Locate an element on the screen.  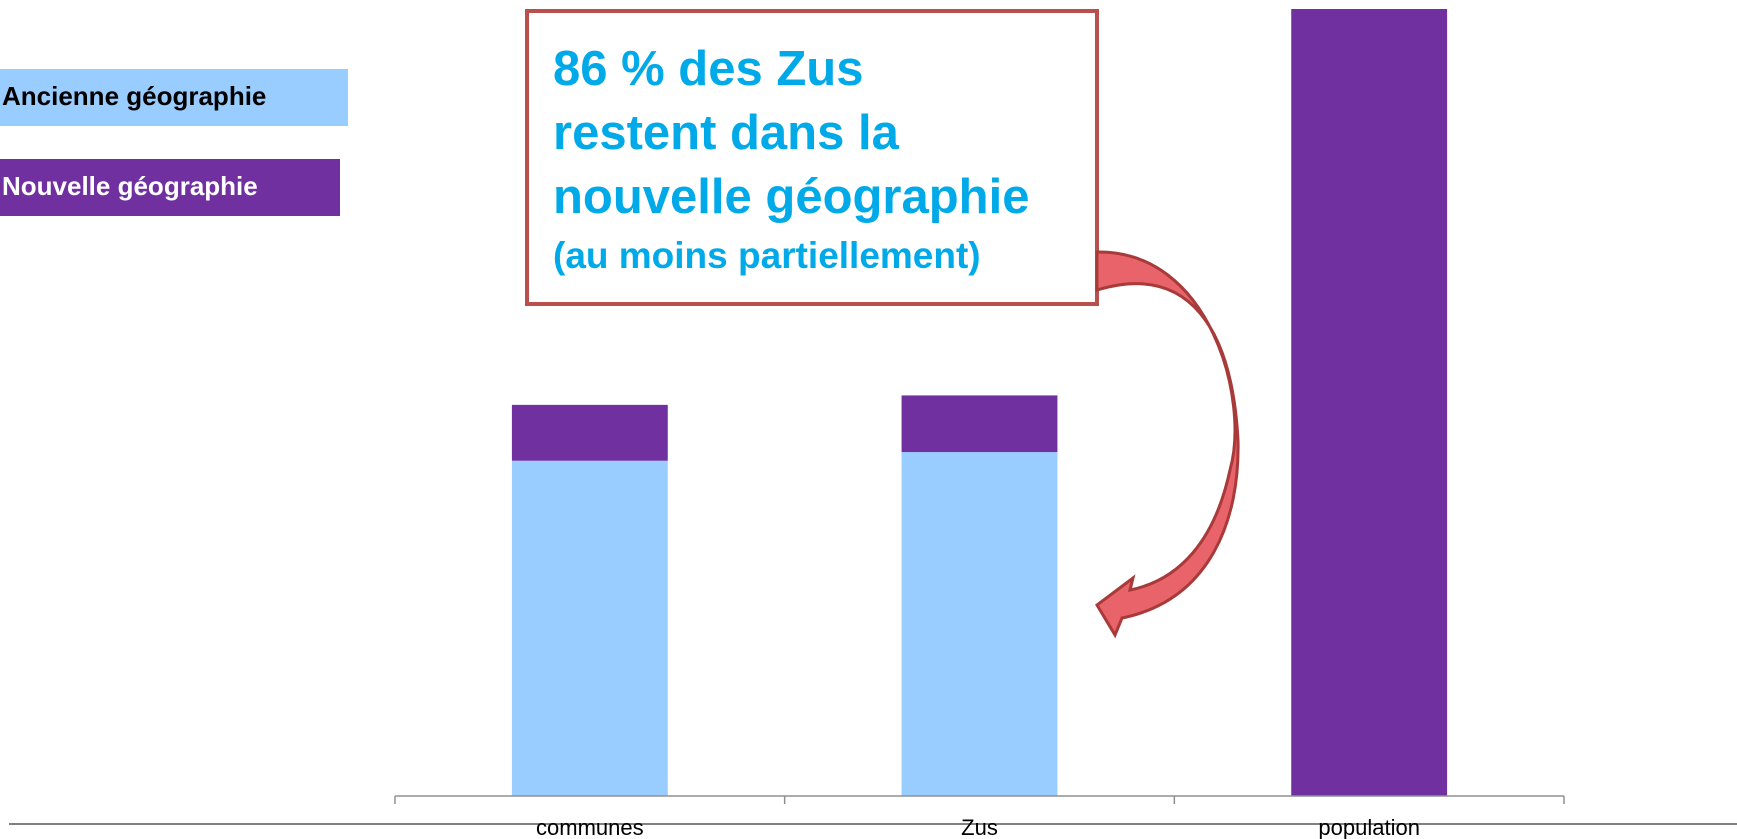
legend: Ancienne géographie Nouvelle géographie is located at coordinates (174, 142).